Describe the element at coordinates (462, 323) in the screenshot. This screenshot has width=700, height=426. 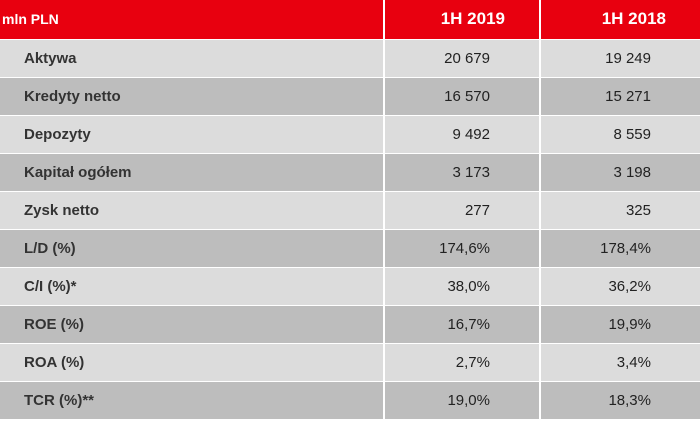
I see `value-1h2019: 16,7%` at that location.